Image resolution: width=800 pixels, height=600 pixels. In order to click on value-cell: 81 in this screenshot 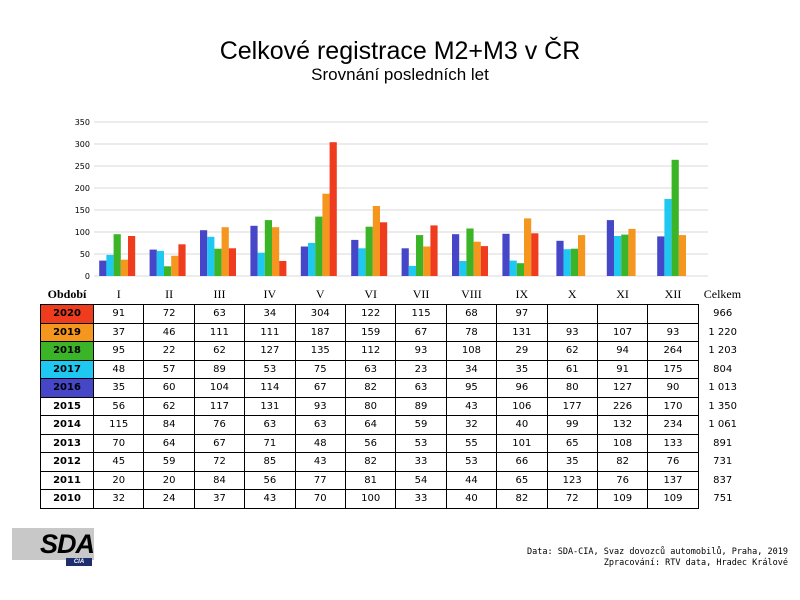, I will do `click(370, 480)`.